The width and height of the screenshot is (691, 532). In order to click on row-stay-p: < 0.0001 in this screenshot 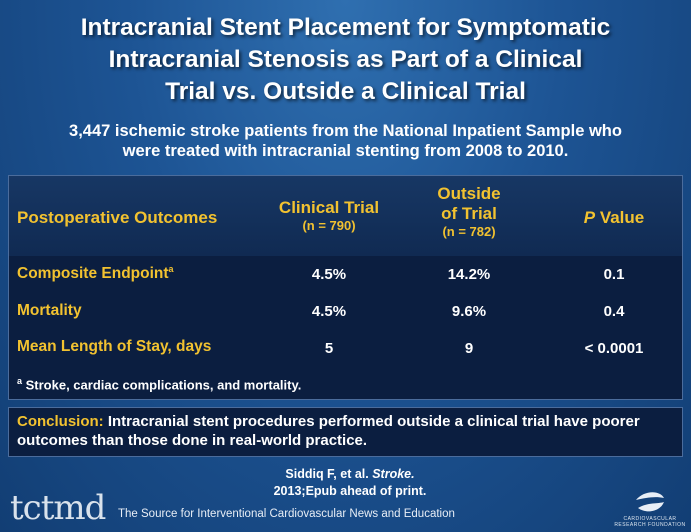, I will do `click(614, 348)`.